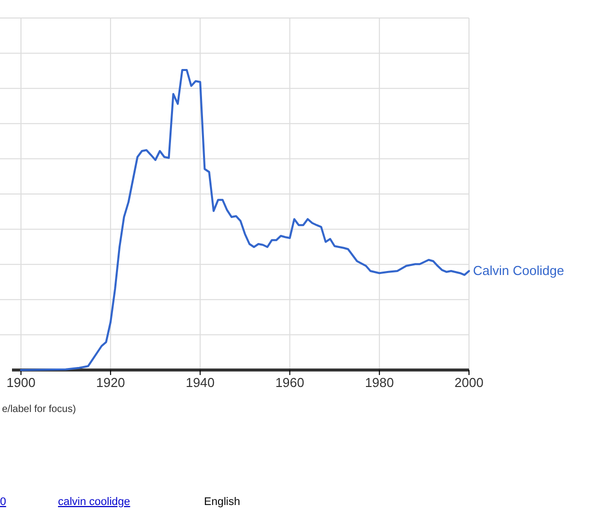 The height and width of the screenshot is (513, 600). I want to click on text: 0, so click(3, 502).